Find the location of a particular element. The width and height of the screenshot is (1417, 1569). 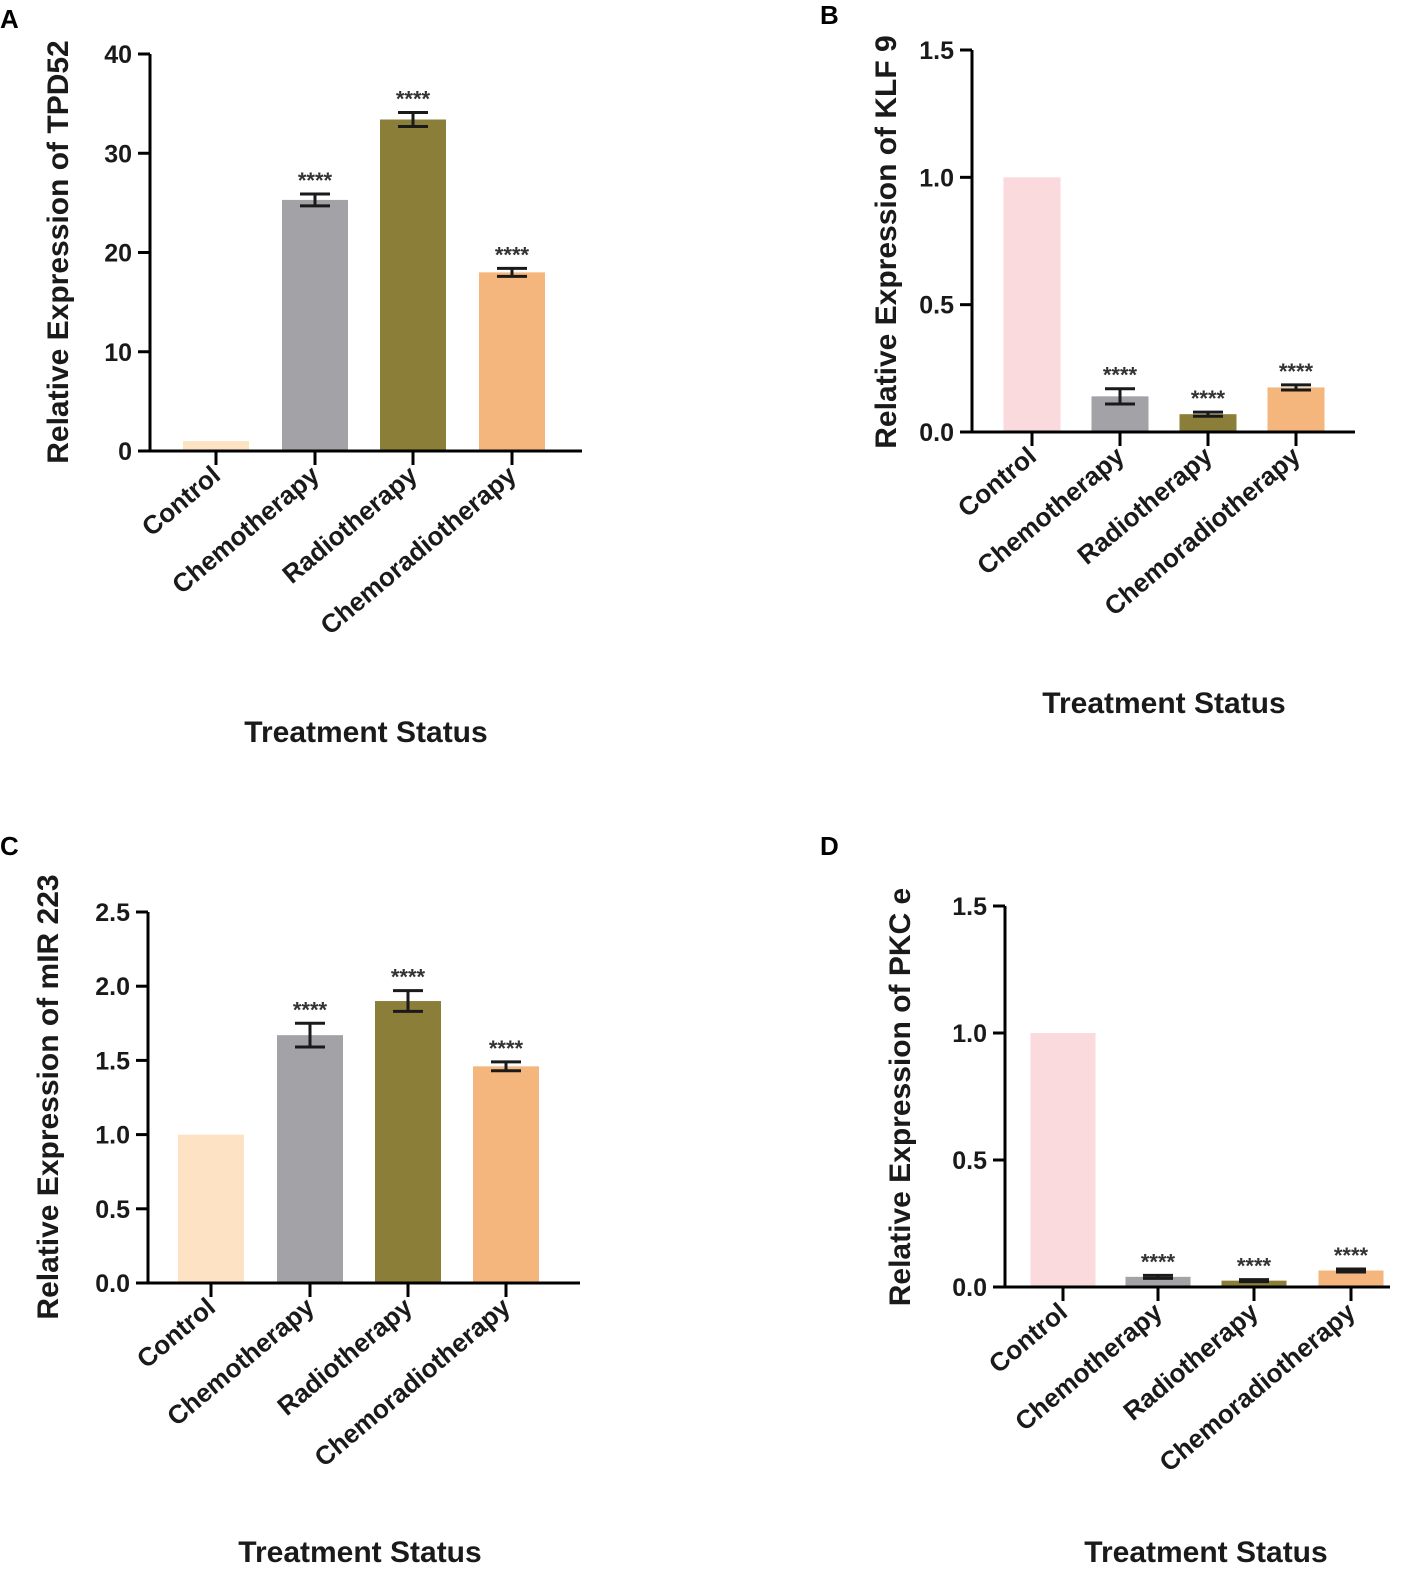

y-tick-label: 40 is located at coordinates (118, 55).